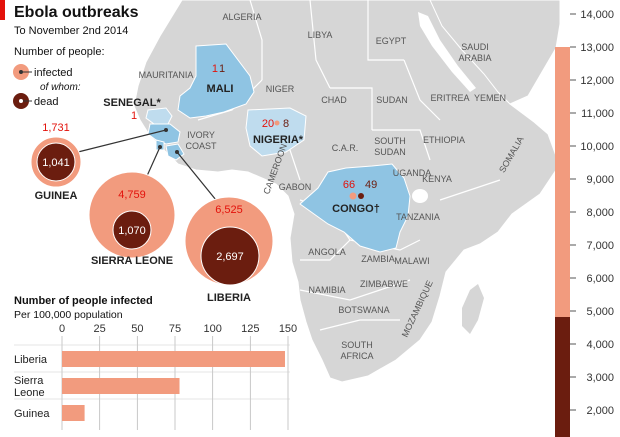 The width and height of the screenshot is (620, 437). Describe the element at coordinates (411, 261) in the screenshot. I see `region-label: MALAWI` at that location.